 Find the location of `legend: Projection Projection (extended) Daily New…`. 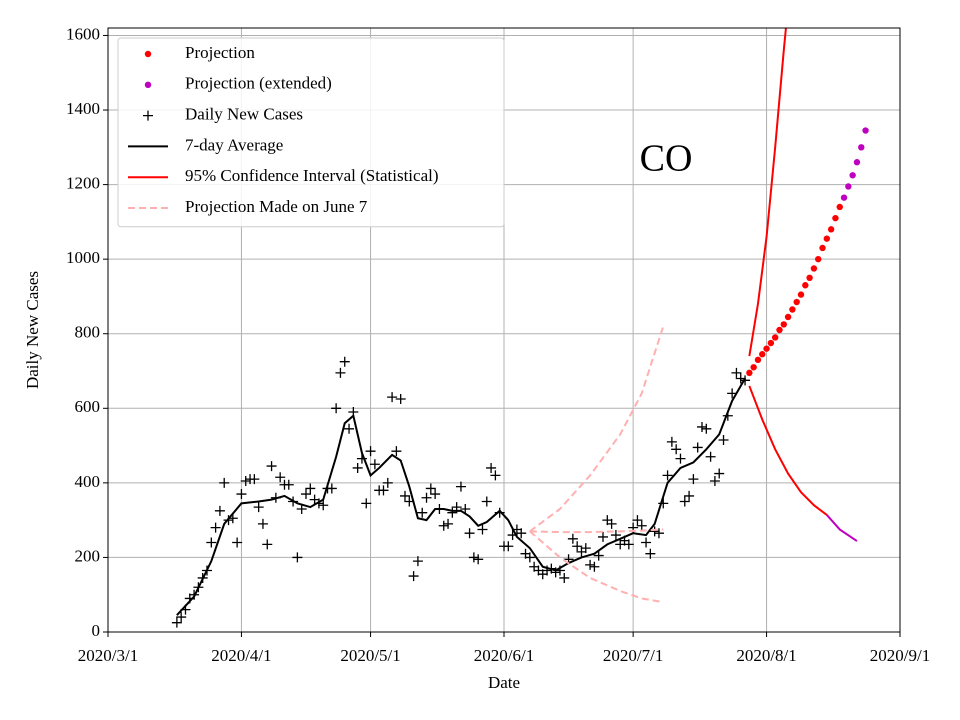

legend: Projection Projection (extended) Daily New… is located at coordinates (311, 132).